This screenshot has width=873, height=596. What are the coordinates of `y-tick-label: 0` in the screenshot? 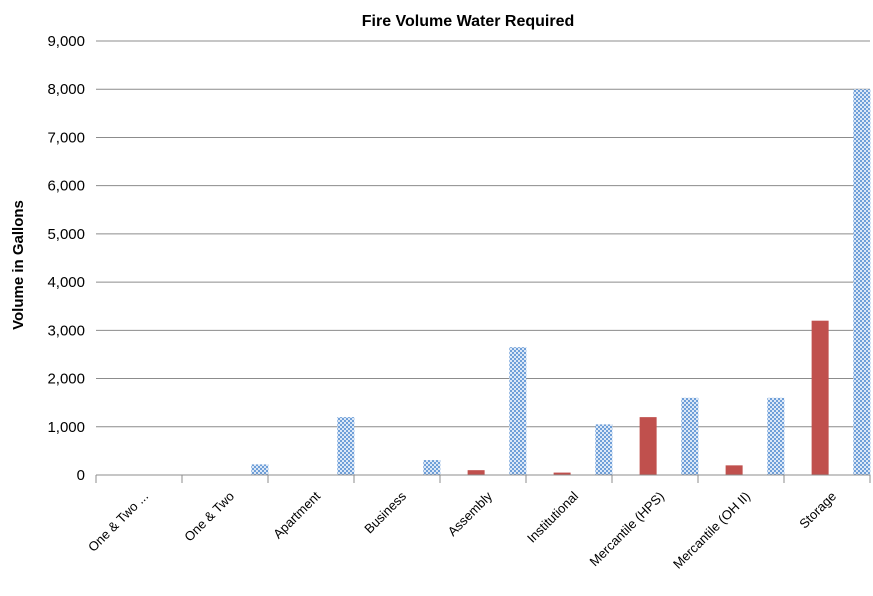 It's located at (81, 475).